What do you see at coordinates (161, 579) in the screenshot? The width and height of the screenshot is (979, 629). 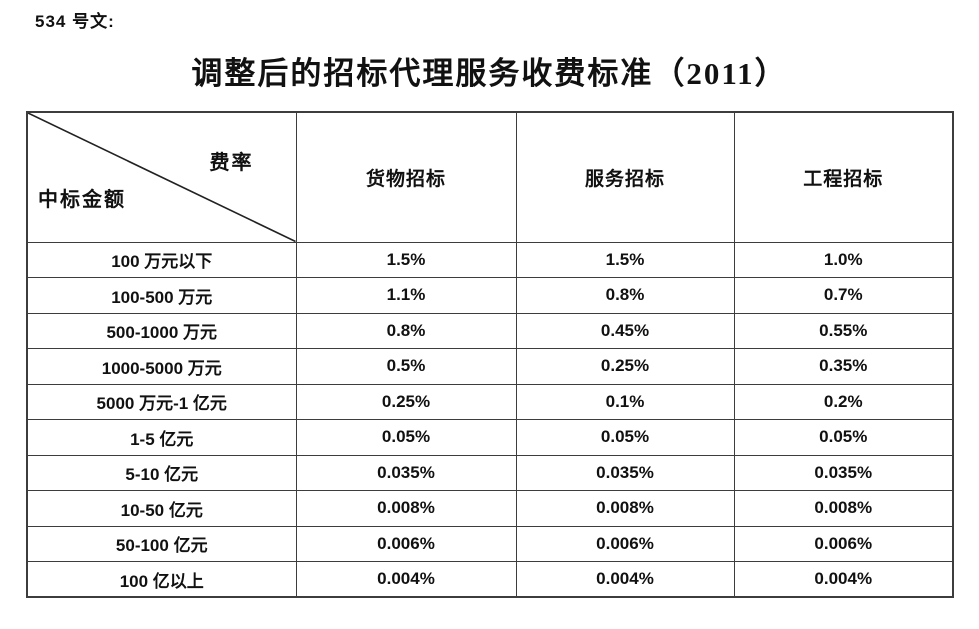 I see `amount-cell: 100 亿以上` at bounding box center [161, 579].